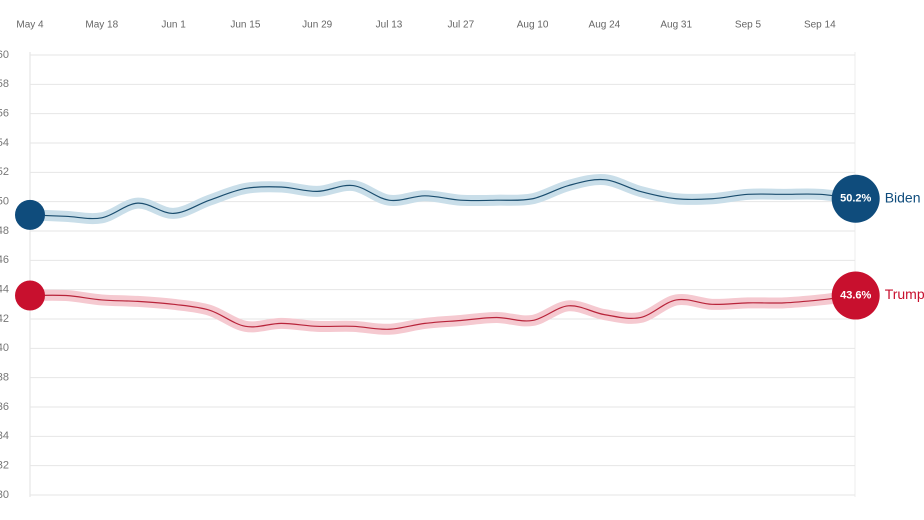 This screenshot has width=924, height=520. What do you see at coordinates (820, 25) in the screenshot?
I see `x-tick-label: Sep 14` at bounding box center [820, 25].